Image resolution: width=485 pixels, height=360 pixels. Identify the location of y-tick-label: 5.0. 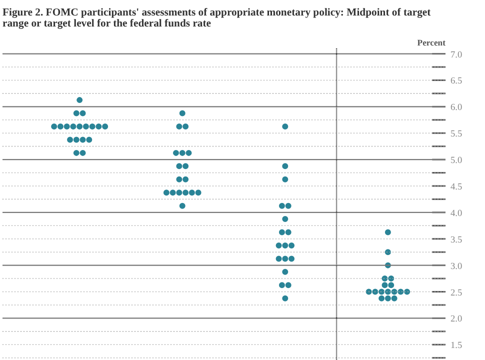
(456, 161).